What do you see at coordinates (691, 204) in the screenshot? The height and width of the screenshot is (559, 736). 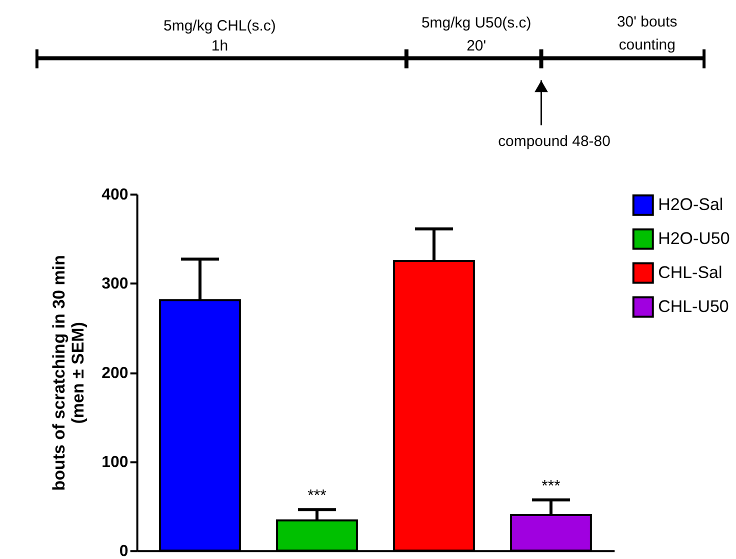 I see `legend-label: H2O-Sal` at bounding box center [691, 204].